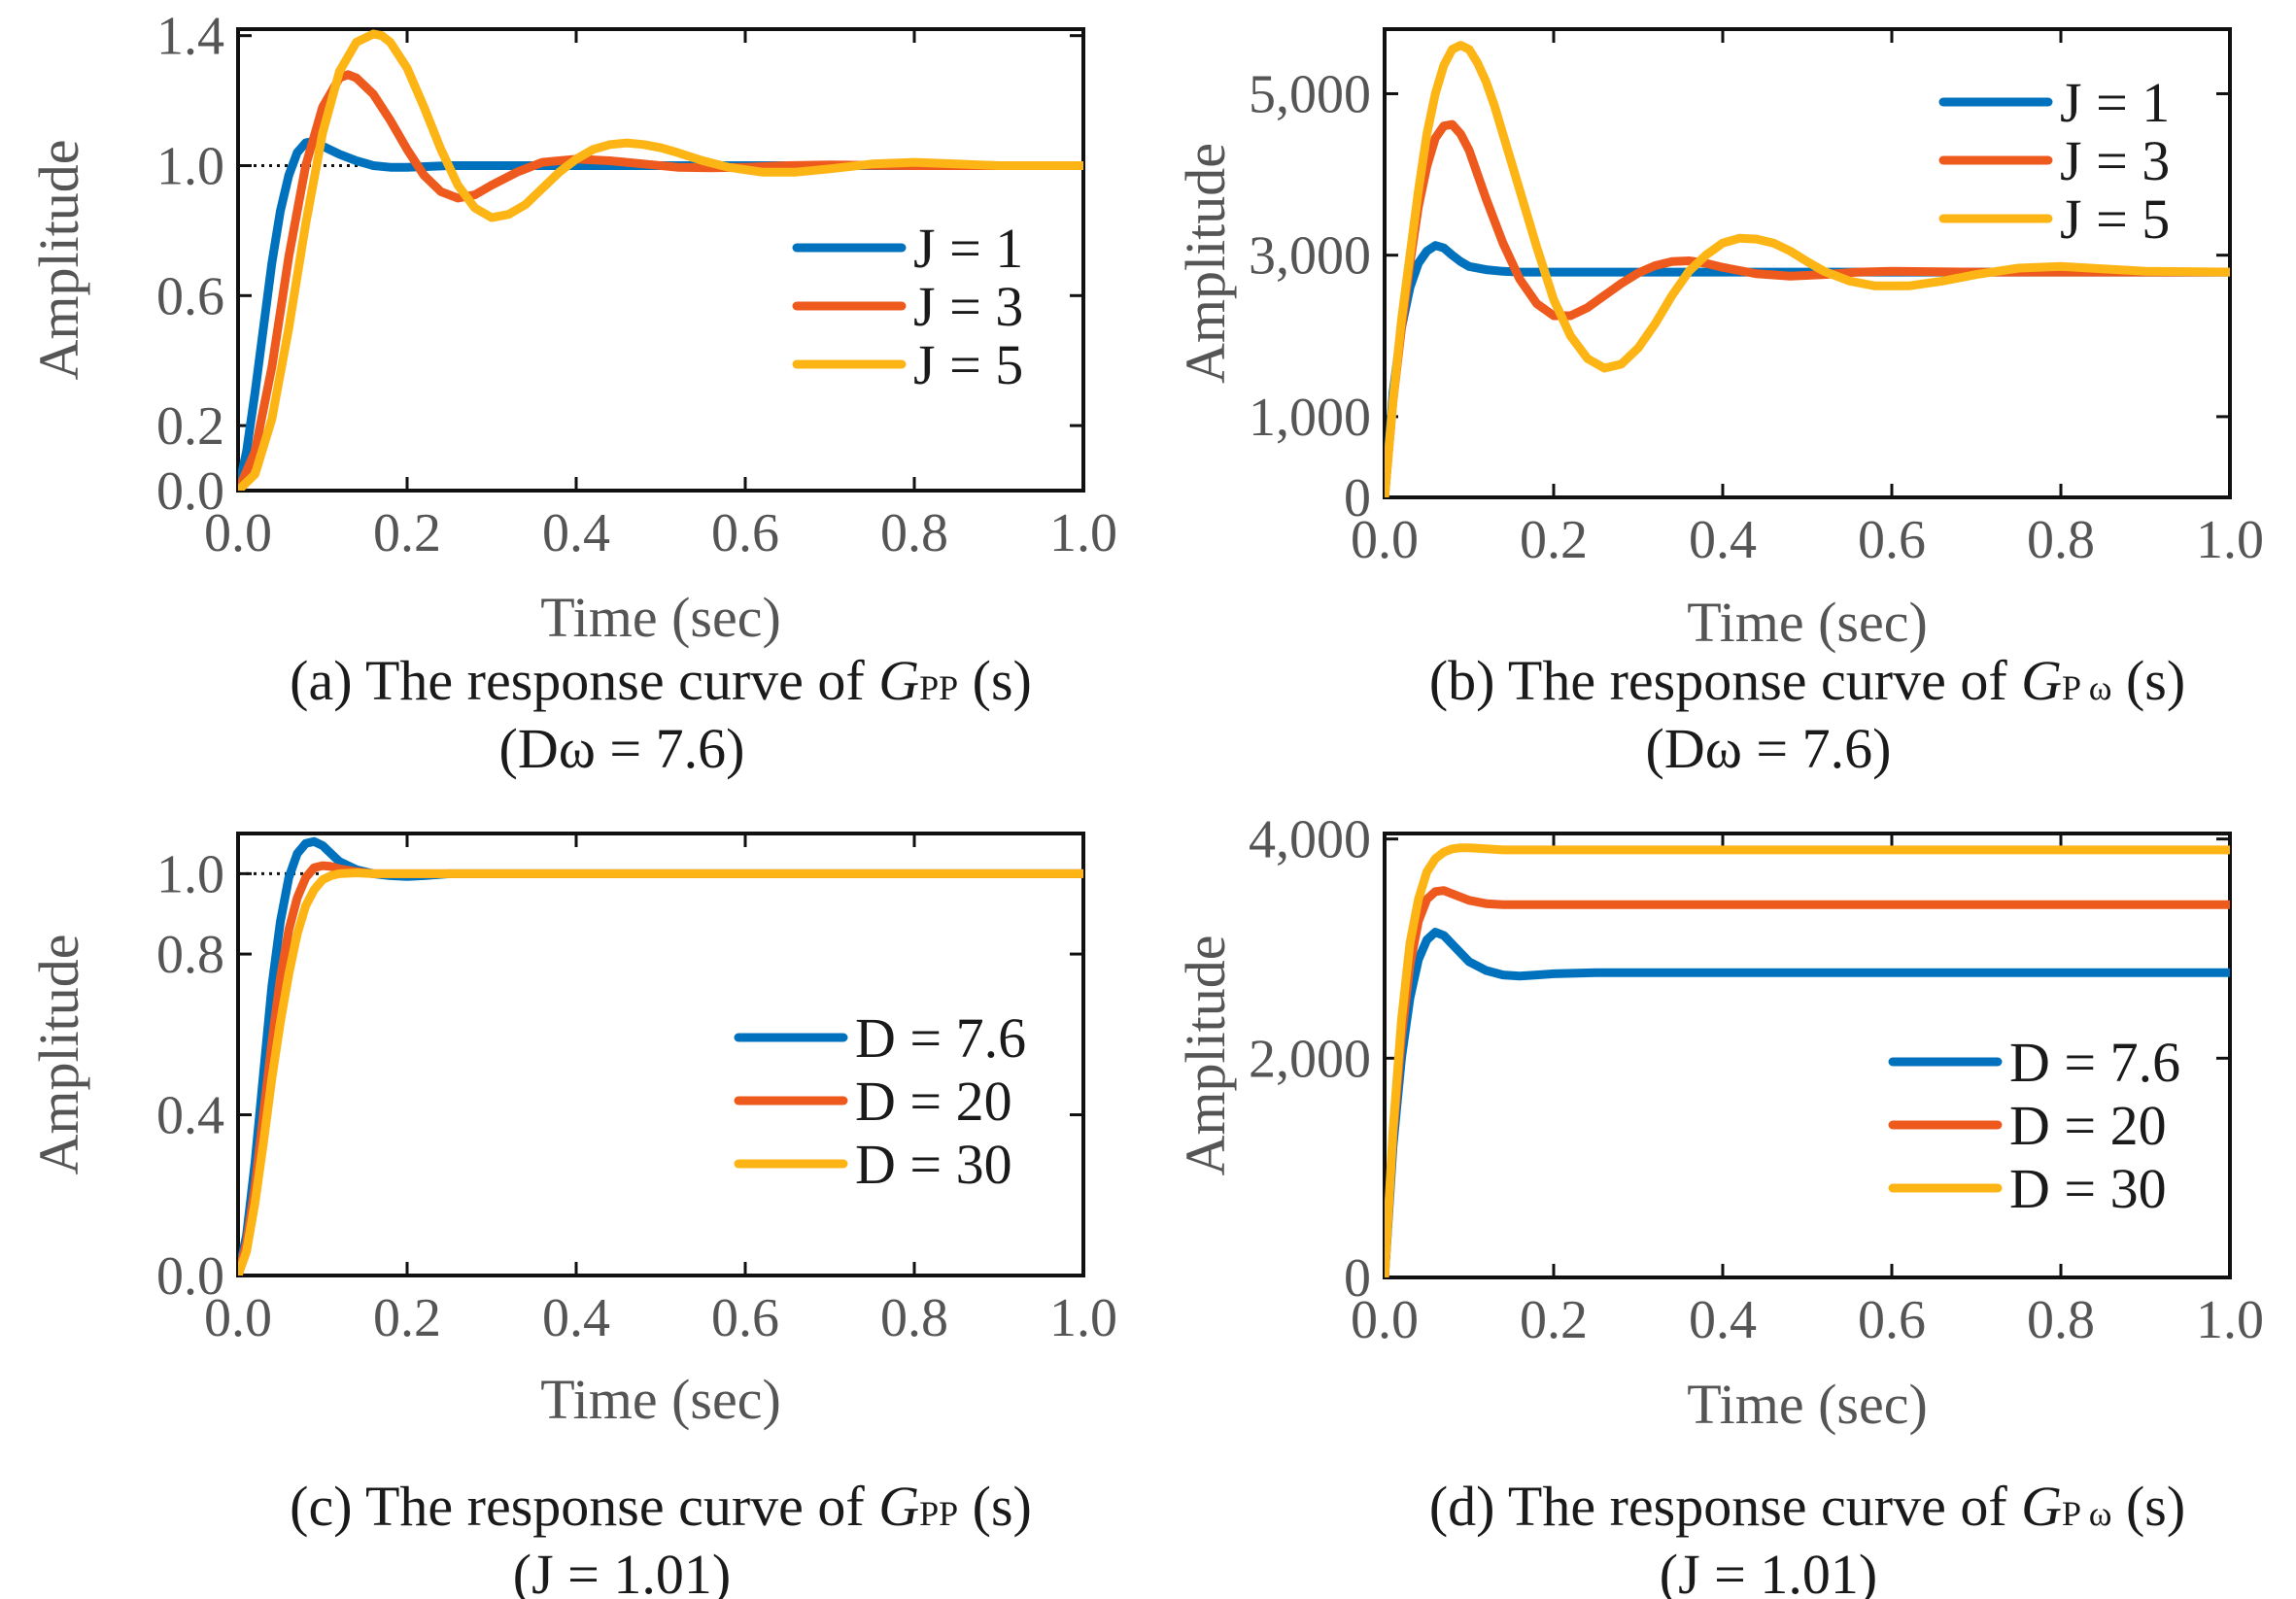 The image size is (2296, 1599). What do you see at coordinates (1310, 1059) in the screenshot?
I see `y-tick-label: 2,000` at bounding box center [1310, 1059].